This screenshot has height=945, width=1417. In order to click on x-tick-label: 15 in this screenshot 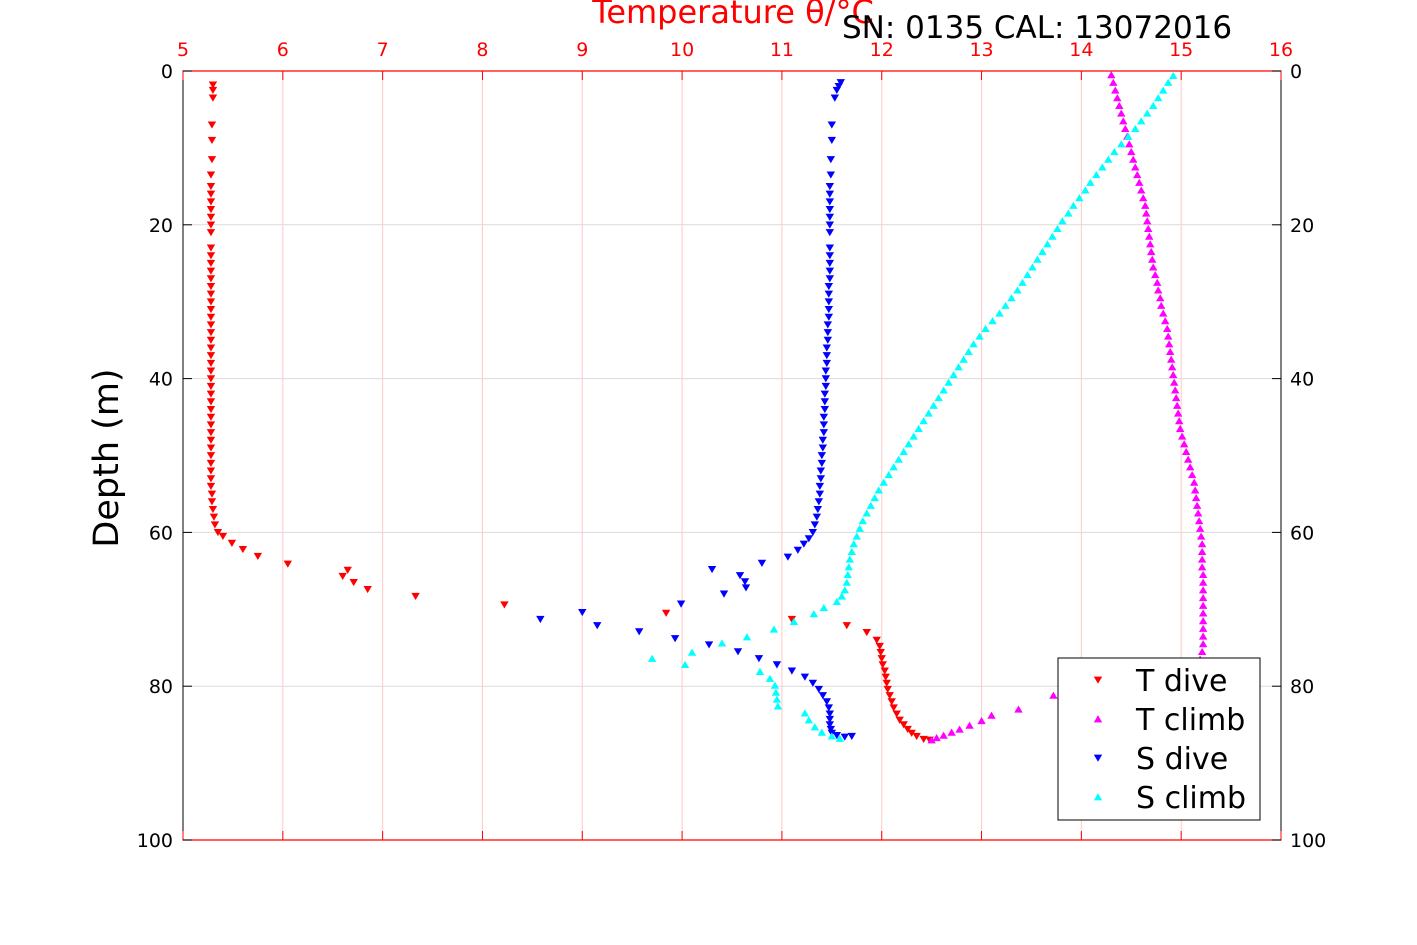, I will do `click(1181, 50)`.